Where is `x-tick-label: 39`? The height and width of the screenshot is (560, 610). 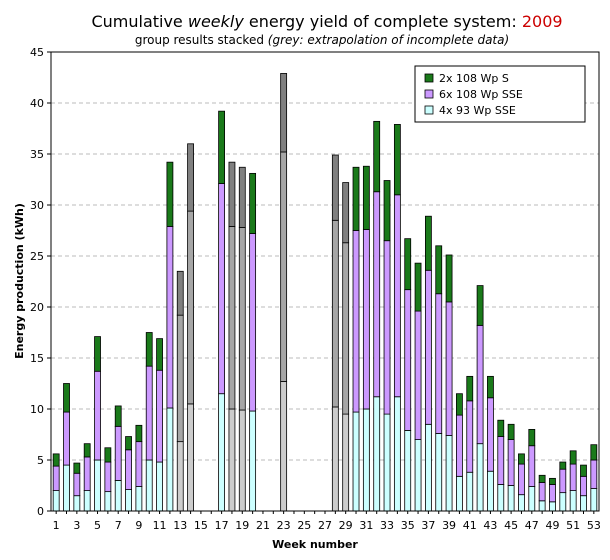
x-tick-label: 39 is located at coordinates (449, 525).